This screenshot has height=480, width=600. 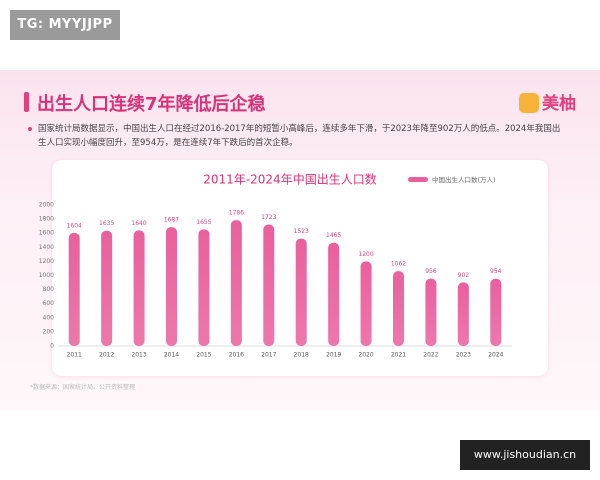 What do you see at coordinates (171, 220) in the screenshot?
I see `value-label: 1687` at bounding box center [171, 220].